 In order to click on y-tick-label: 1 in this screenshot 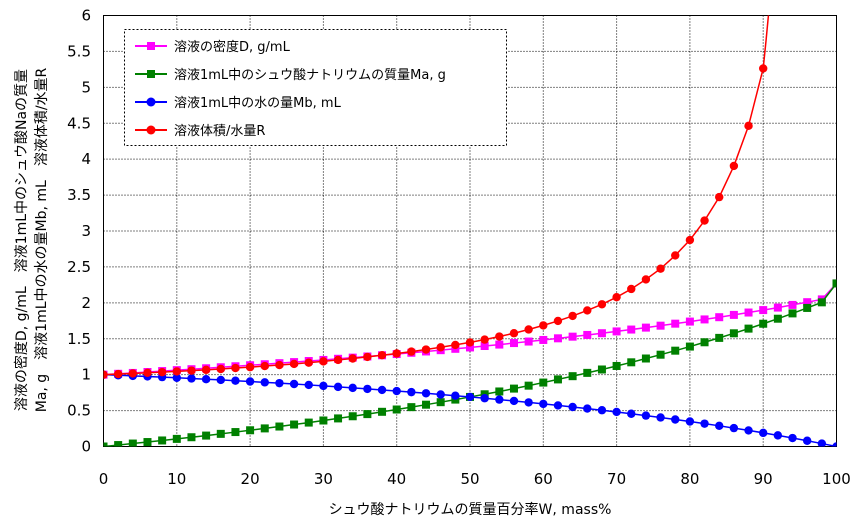, I will do `click(86, 375)`.